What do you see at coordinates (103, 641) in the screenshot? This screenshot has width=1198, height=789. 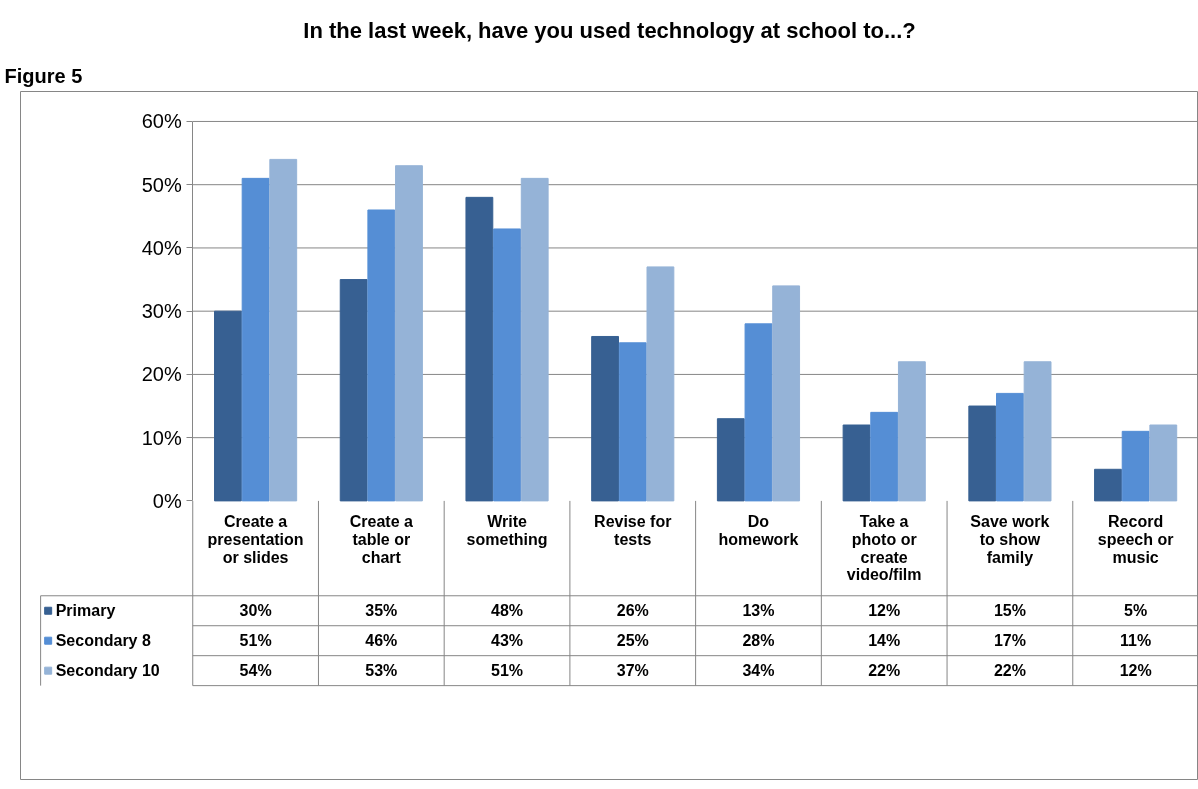 I see `legend-label: Secondary 8` at bounding box center [103, 641].